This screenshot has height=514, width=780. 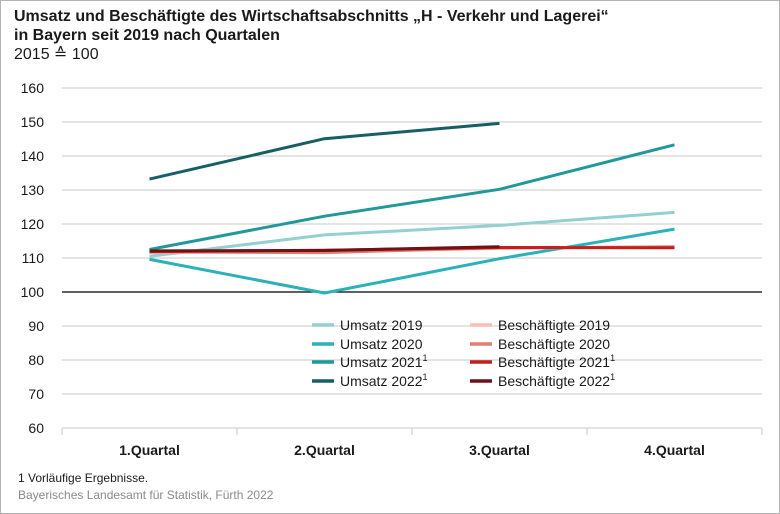 I want to click on y-tick-label: 80, so click(x=36, y=360).